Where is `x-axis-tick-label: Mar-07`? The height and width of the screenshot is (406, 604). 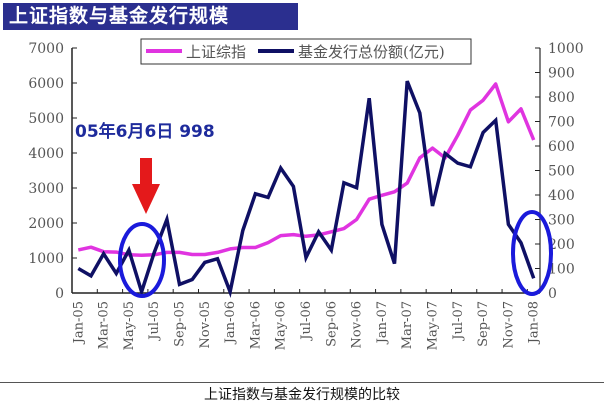 x-axis-tick-label: Mar-07 is located at coordinates (407, 325).